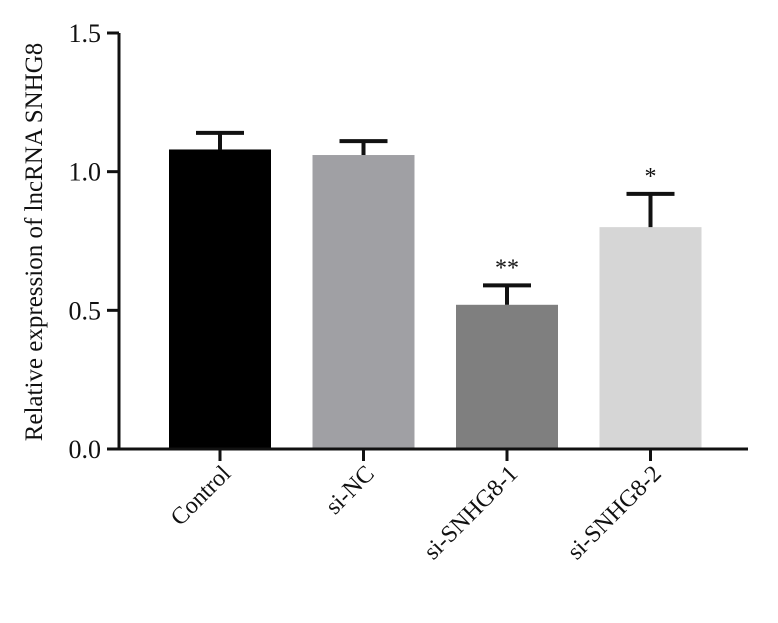 The width and height of the screenshot is (778, 623). I want to click on significance-marker: **, so click(507, 268).